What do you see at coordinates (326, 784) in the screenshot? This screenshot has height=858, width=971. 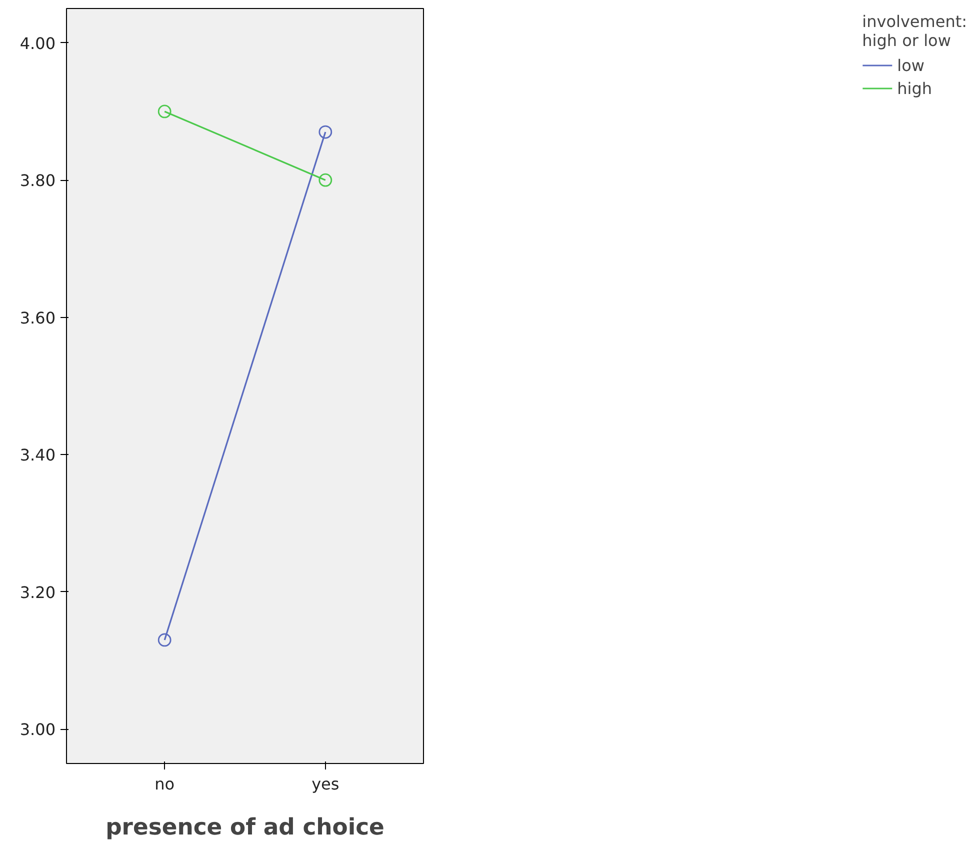 I see `x-tick-label: yes` at bounding box center [326, 784].